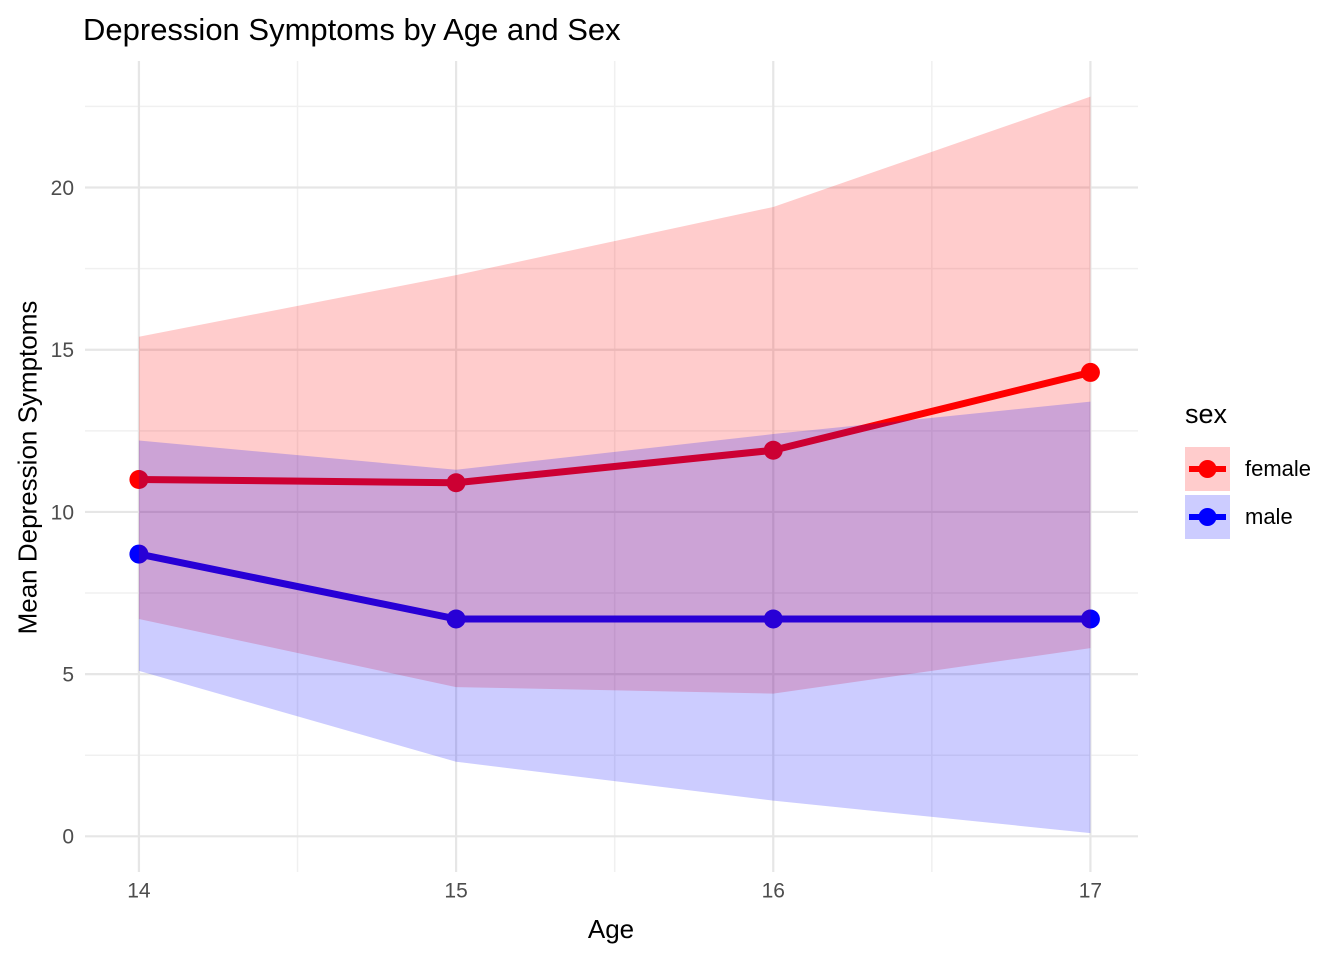  I want to click on legend-title: sex, so click(1206, 414).